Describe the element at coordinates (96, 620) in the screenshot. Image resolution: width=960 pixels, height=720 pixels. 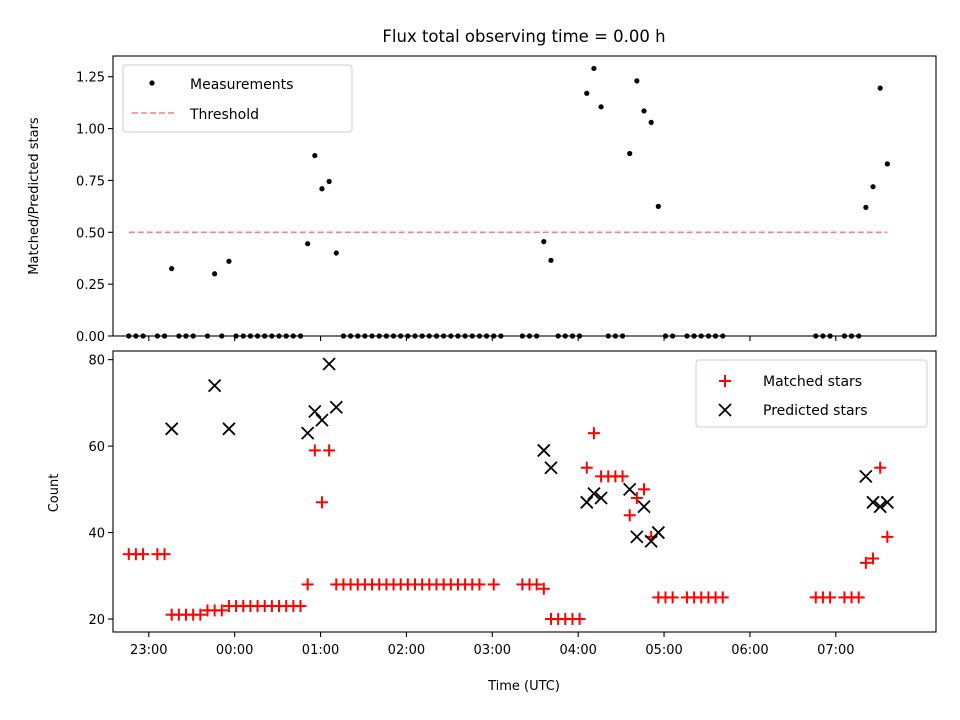
I see `count-y-tick-label: 20` at that location.